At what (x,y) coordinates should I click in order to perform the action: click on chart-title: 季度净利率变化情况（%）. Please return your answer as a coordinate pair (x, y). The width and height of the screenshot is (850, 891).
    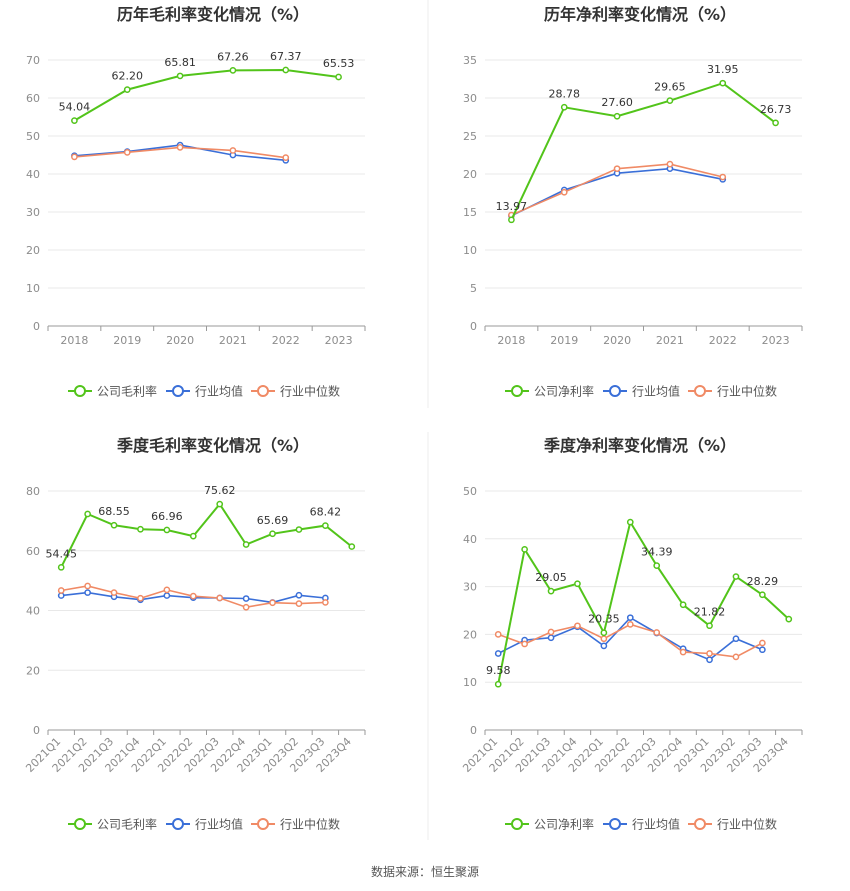
    Looking at the image, I should click on (639, 445).